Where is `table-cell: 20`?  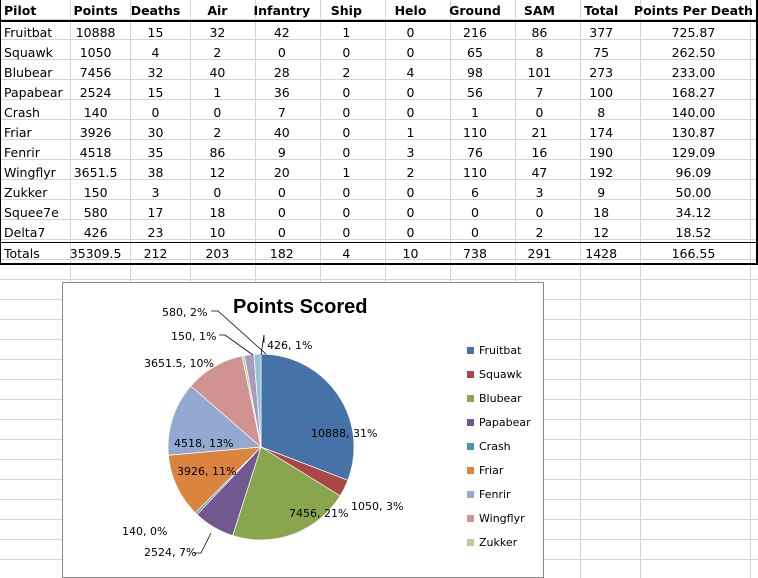
table-cell: 20 is located at coordinates (281, 172).